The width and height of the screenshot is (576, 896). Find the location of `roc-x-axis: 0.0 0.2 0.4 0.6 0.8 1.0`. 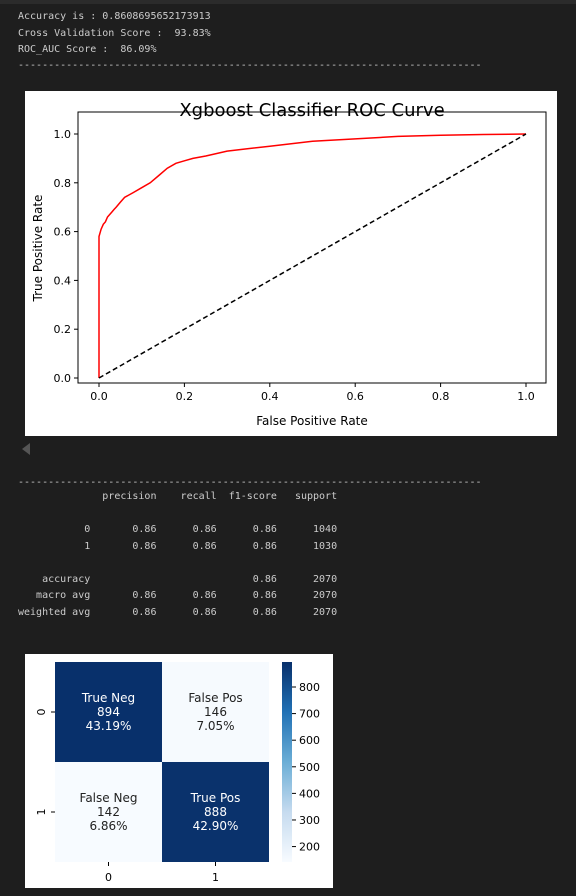

roc-x-axis: 0.0 0.2 0.4 0.6 0.8 1.0 is located at coordinates (312, 393).